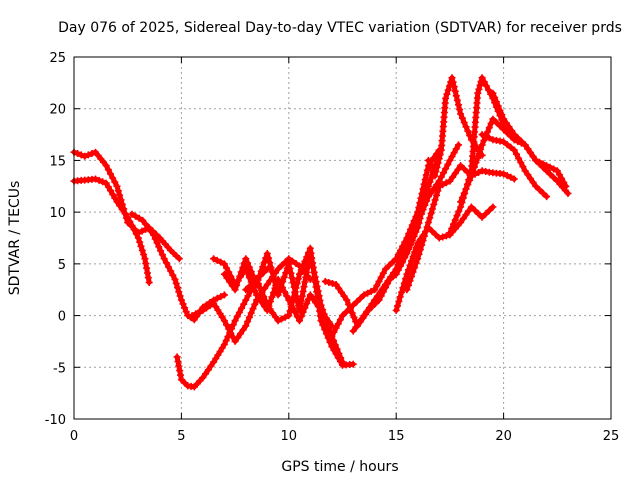 The height and width of the screenshot is (480, 640). What do you see at coordinates (455, 127) in the screenshot?
I see `series-track-n` at bounding box center [455, 127].